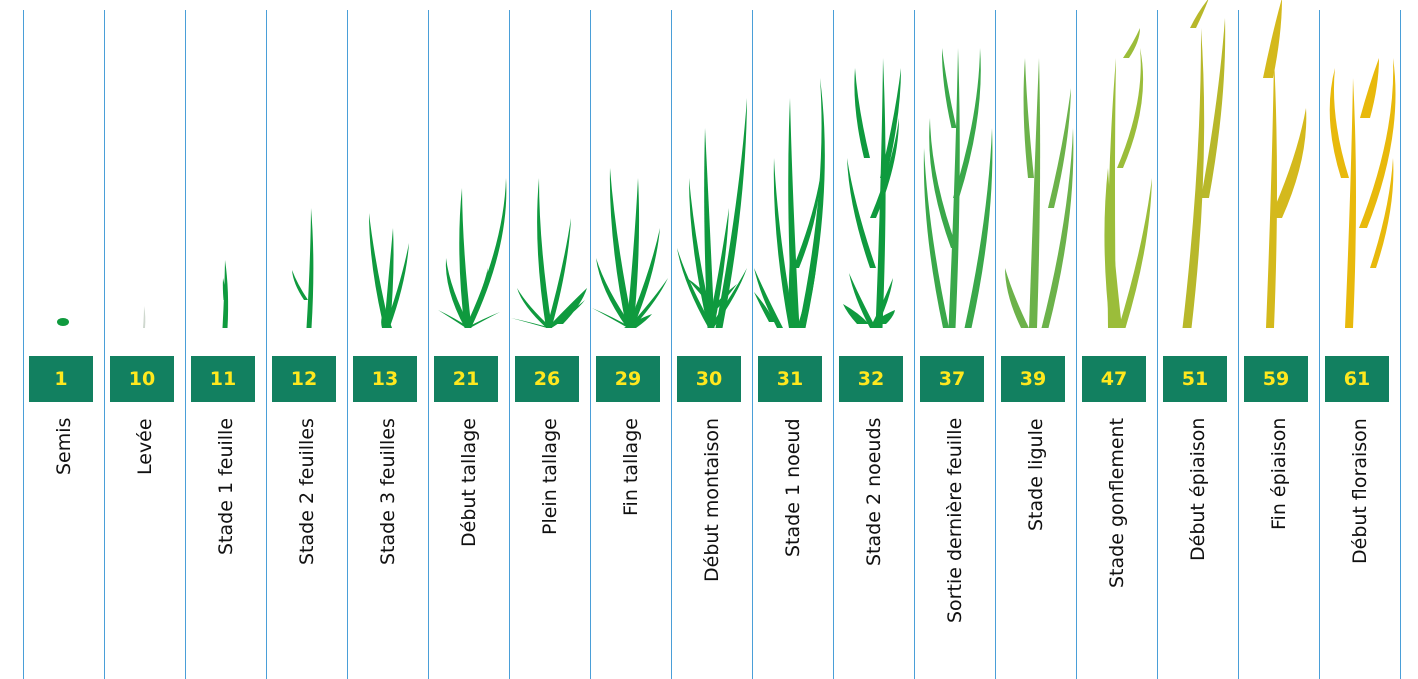 The image size is (1418, 679). I want to click on stage-code-box: 39, so click(1033, 379).